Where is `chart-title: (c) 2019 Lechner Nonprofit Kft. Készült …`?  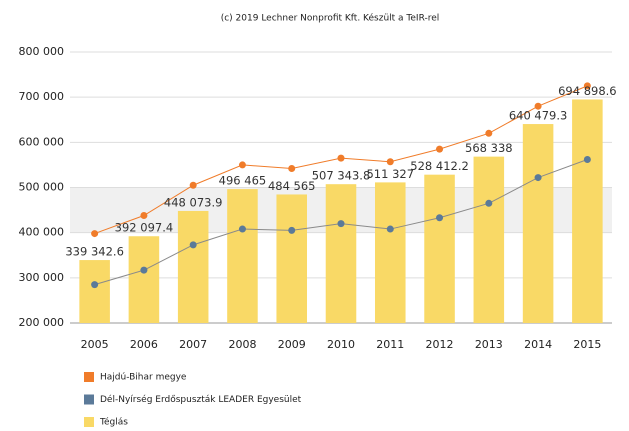 chart-title: (c) 2019 Lechner Nonprofit Kft. Készült … is located at coordinates (330, 18).